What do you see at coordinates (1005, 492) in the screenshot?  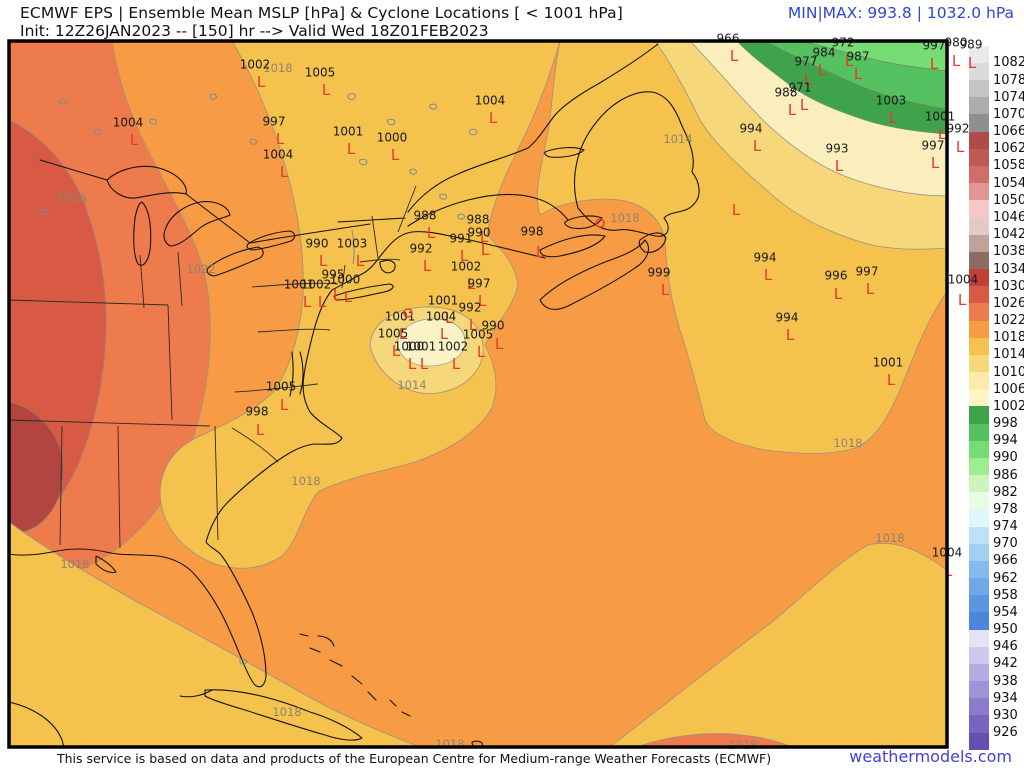 I see `colorbar-tick-label: 982` at bounding box center [1005, 492].